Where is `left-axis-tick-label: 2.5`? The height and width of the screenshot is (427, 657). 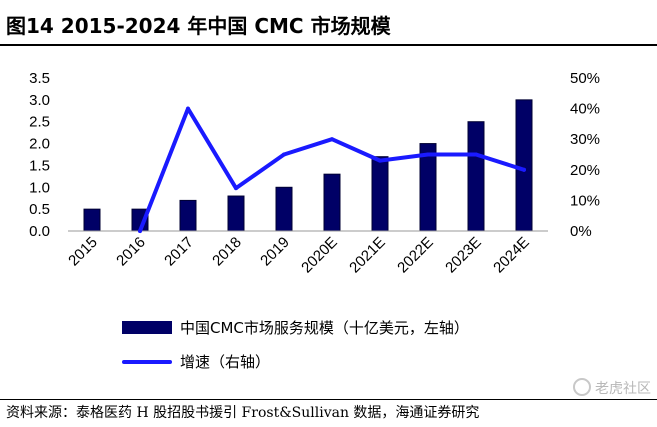 left-axis-tick-label: 2.5 is located at coordinates (39, 122).